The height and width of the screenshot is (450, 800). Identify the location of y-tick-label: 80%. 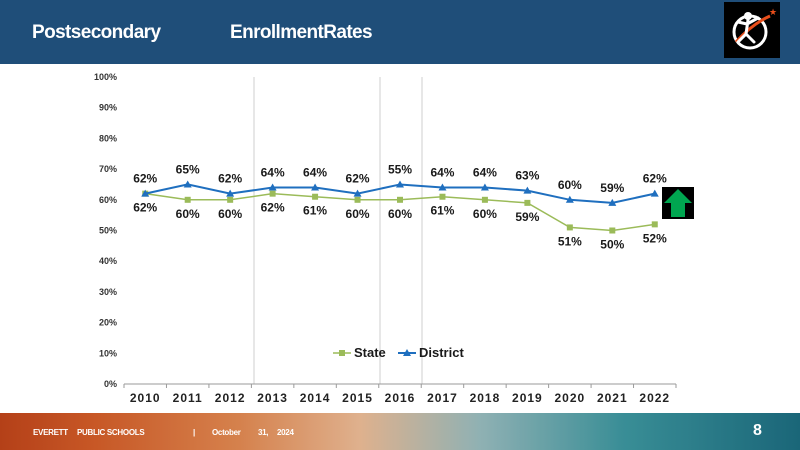
(108, 138).